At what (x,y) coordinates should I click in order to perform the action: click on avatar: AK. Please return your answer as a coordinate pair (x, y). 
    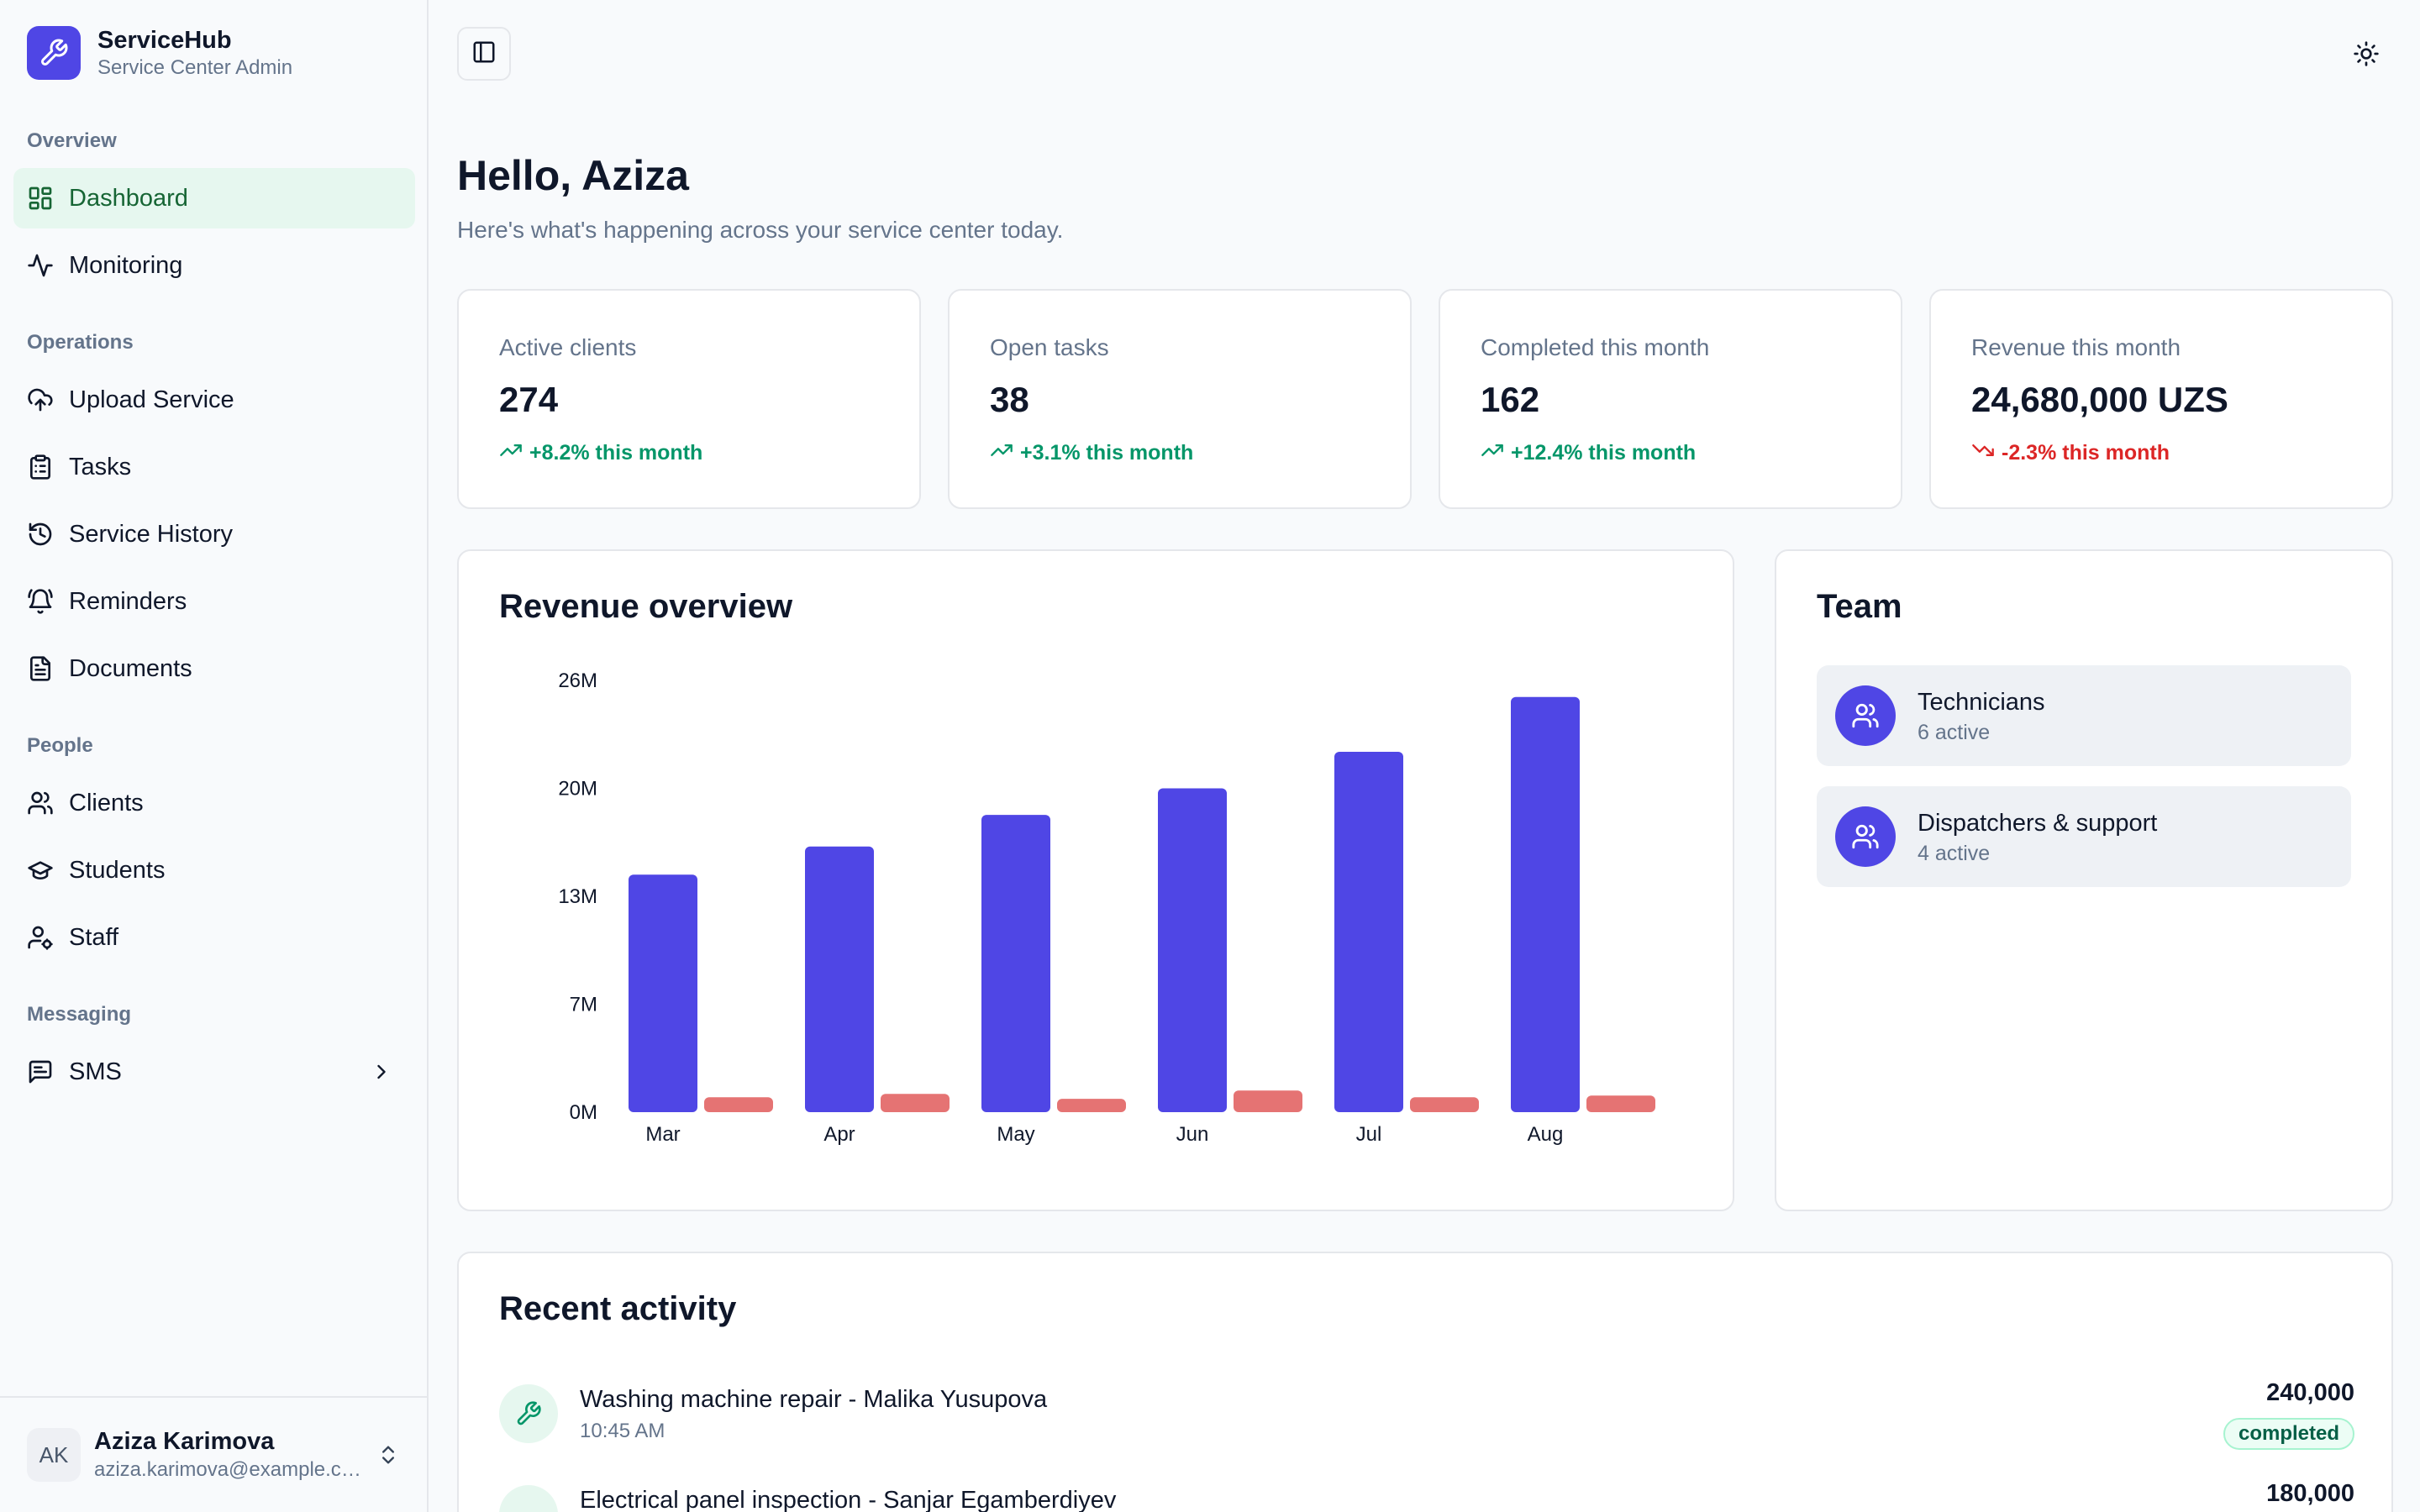
    Looking at the image, I should click on (54, 1455).